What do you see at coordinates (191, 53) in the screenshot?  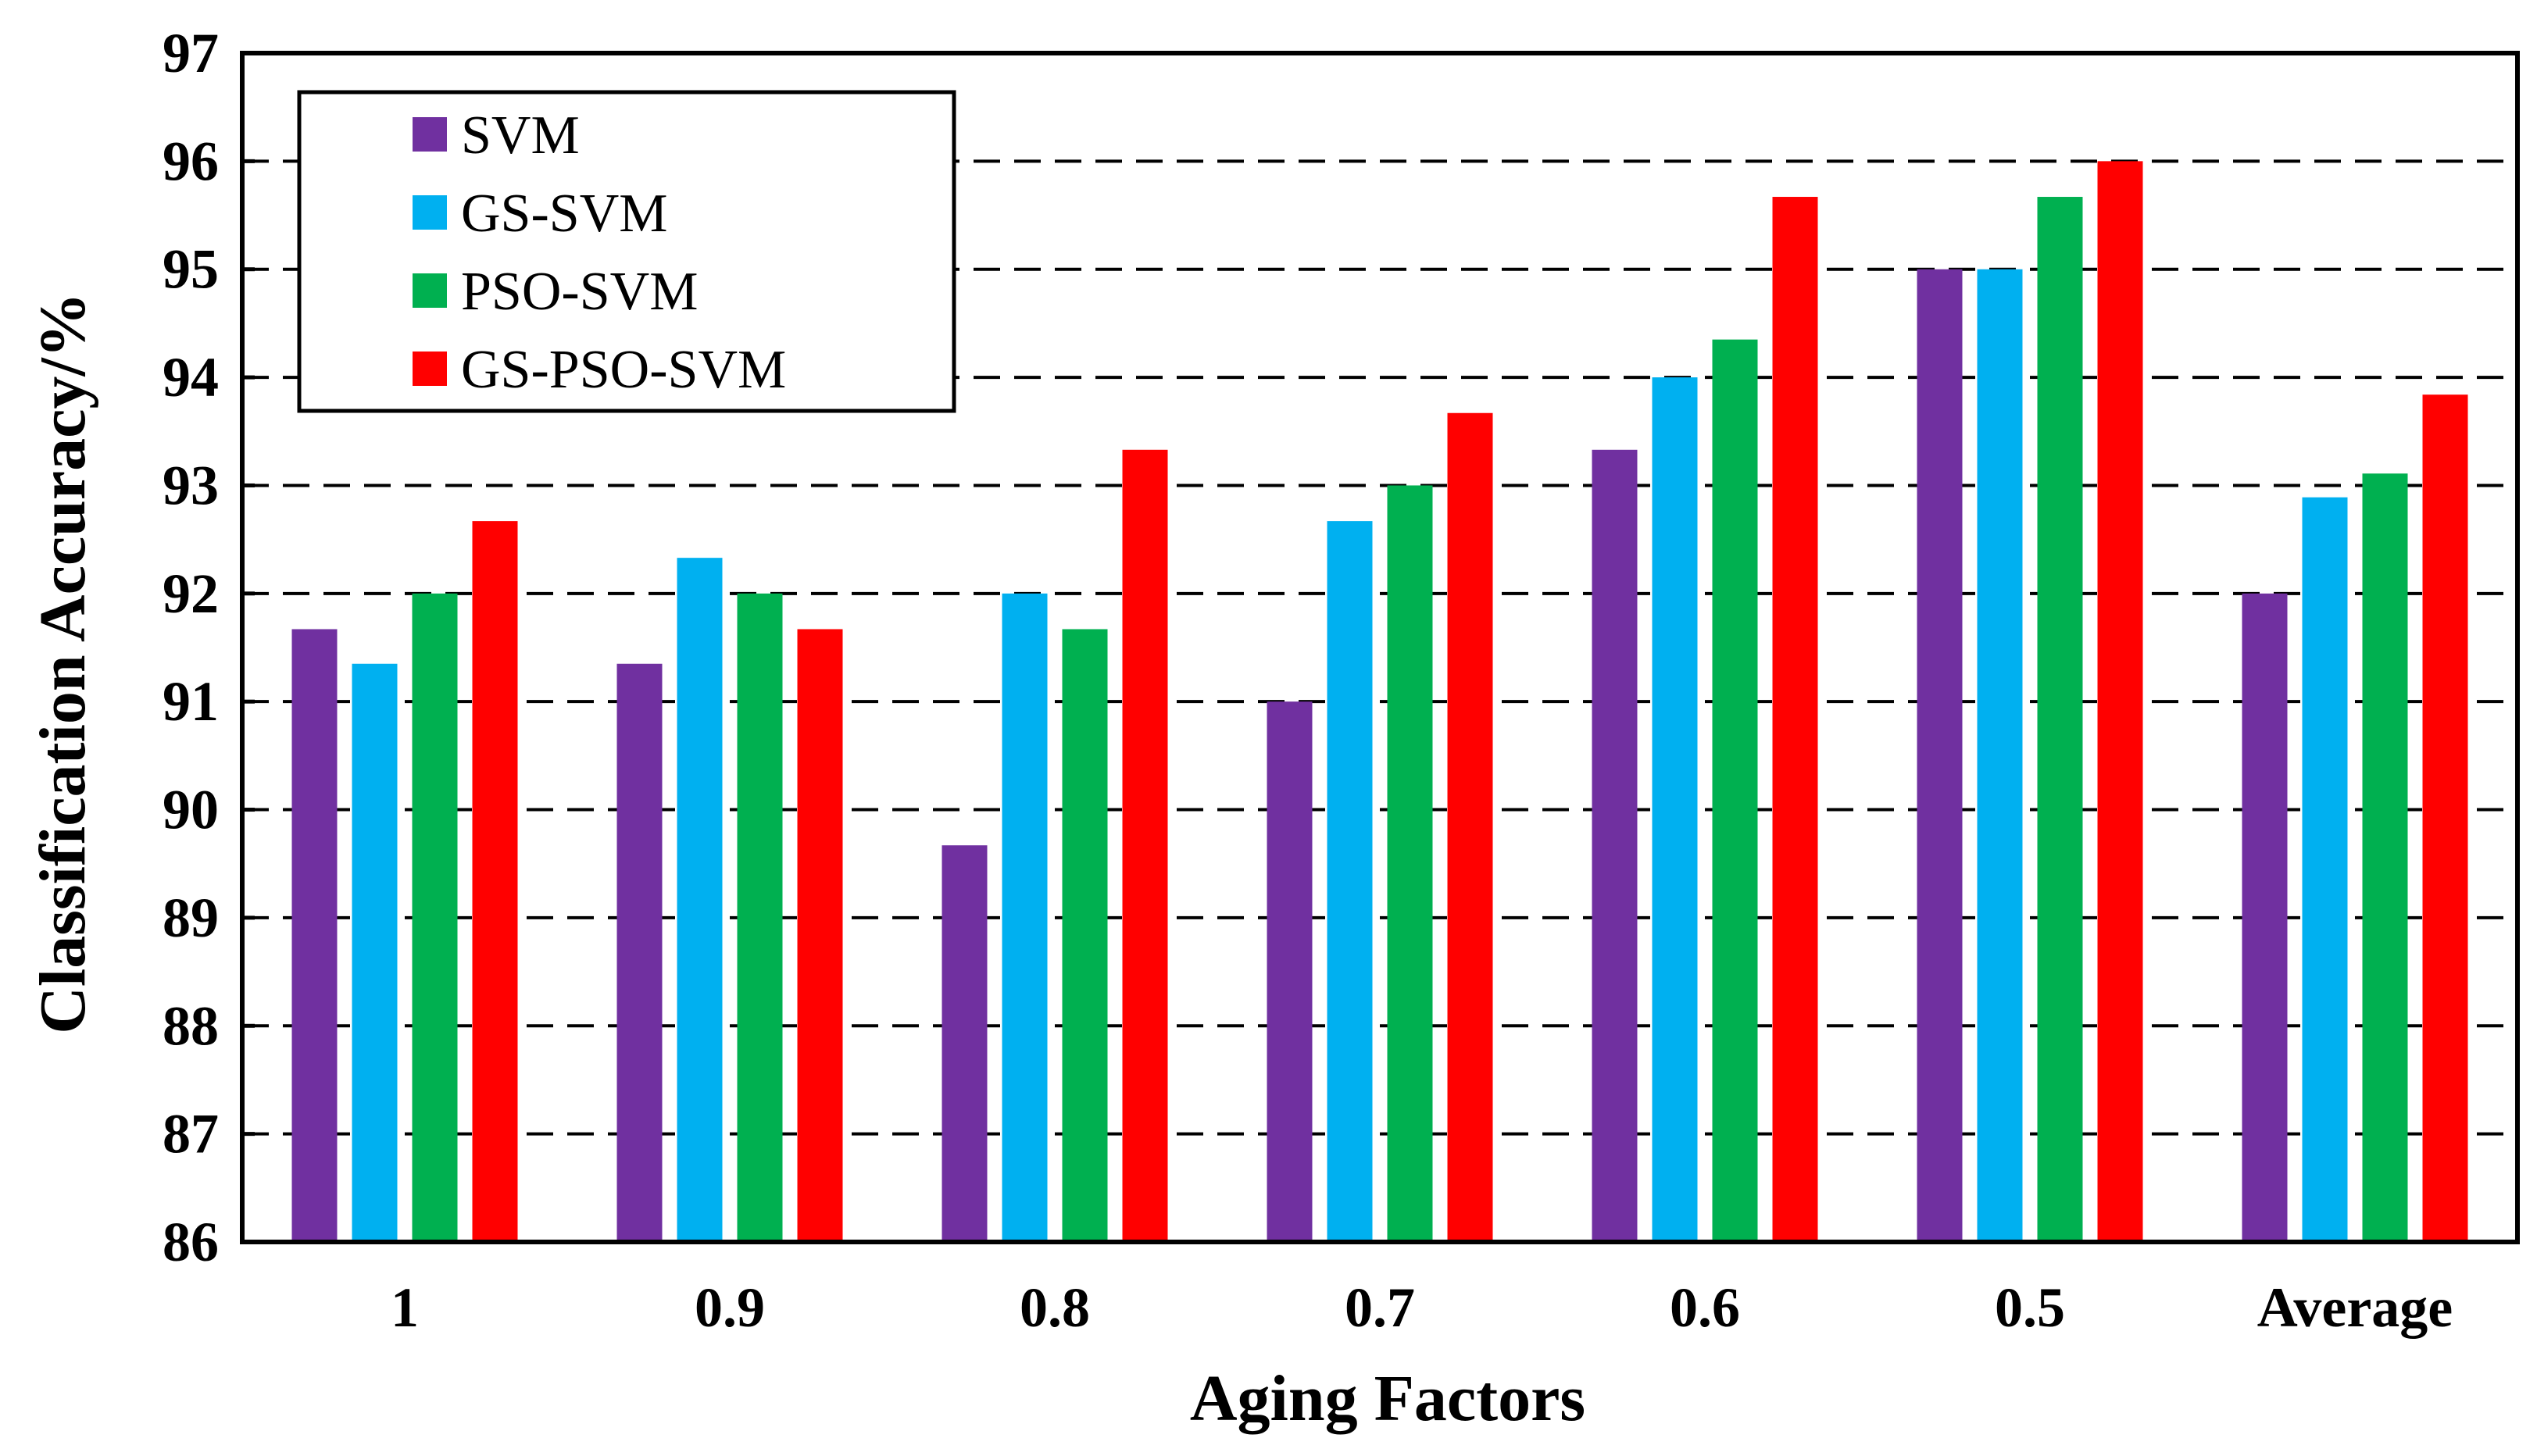 I see `y-tick-label: 97` at bounding box center [191, 53].